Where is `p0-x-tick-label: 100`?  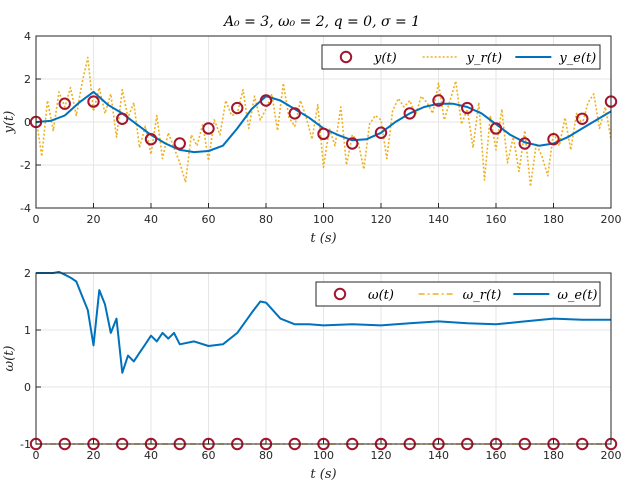
p0-x-tick-label: 100 is located at coordinates (323, 219).